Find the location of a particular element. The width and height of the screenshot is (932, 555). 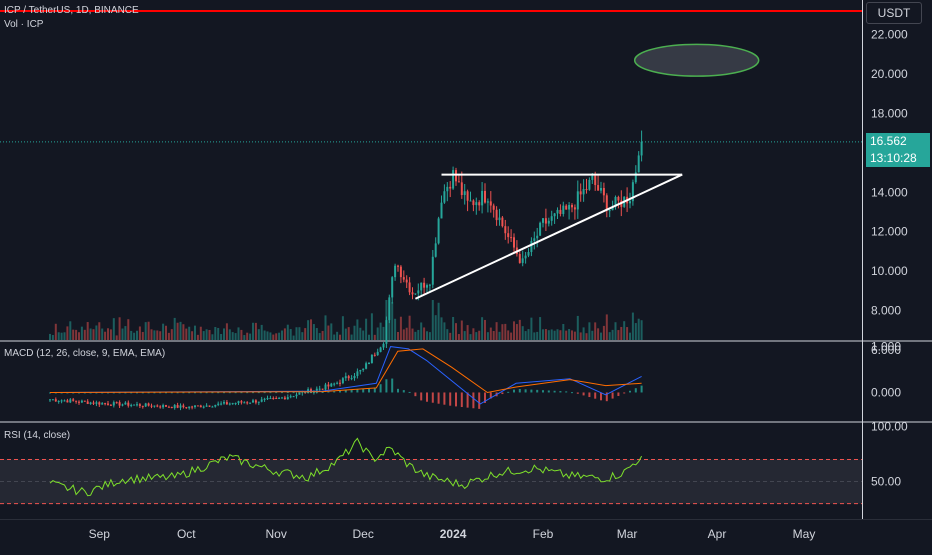

macd-legend: MACD (12, 26, close, 9, EMA, EMA) is located at coordinates (85, 353).